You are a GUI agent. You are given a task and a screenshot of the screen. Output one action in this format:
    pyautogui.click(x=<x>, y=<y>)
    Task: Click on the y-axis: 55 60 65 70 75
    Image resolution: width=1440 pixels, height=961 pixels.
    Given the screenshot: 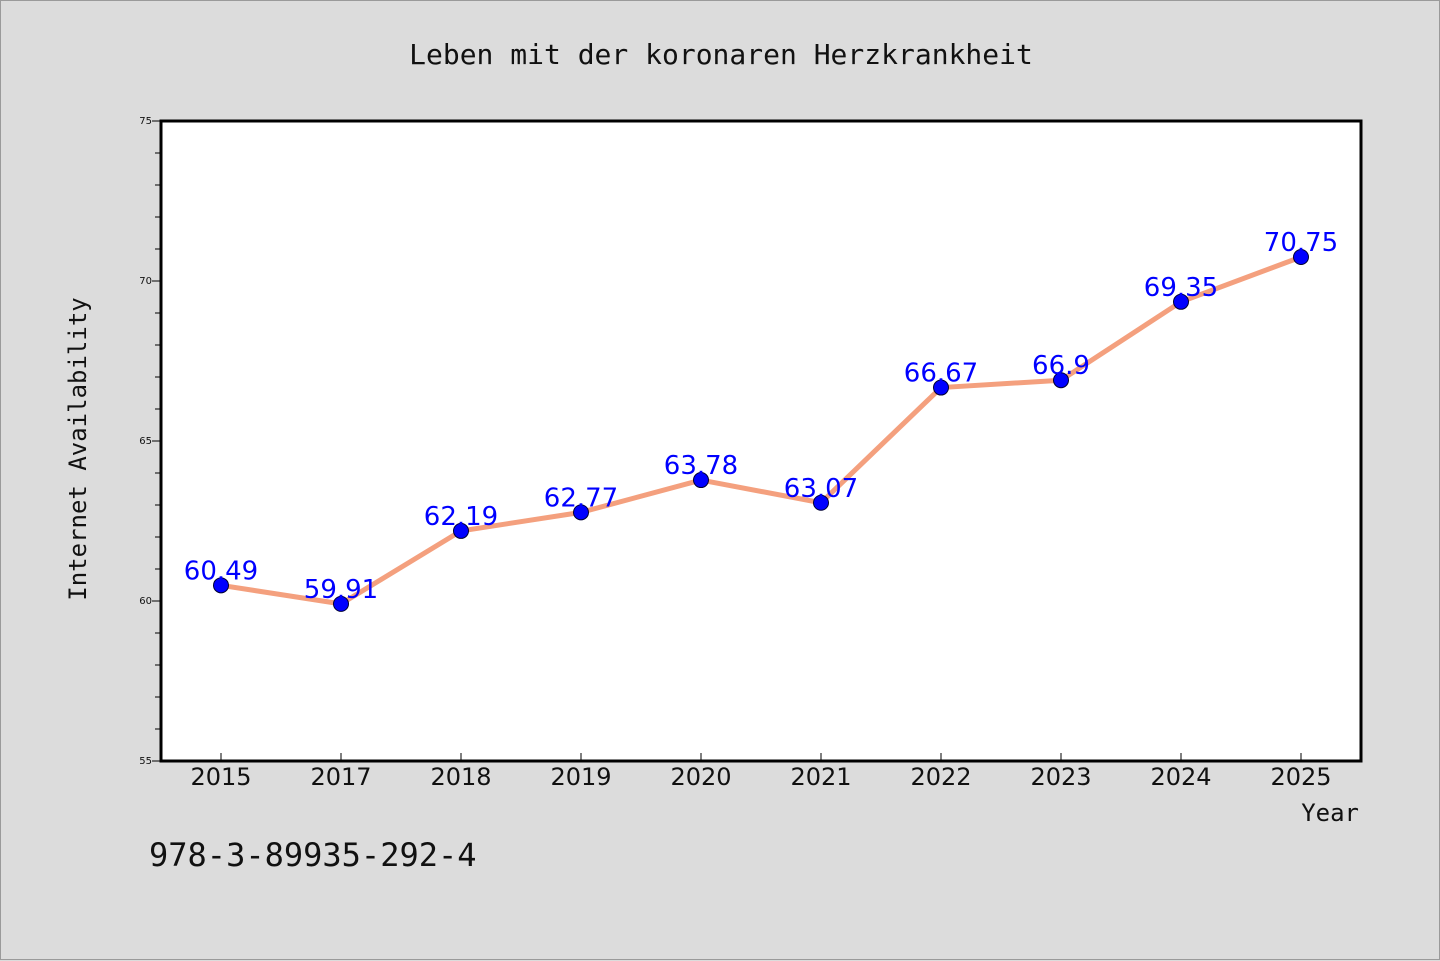 What is the action you would take?
    pyautogui.click(x=150, y=441)
    